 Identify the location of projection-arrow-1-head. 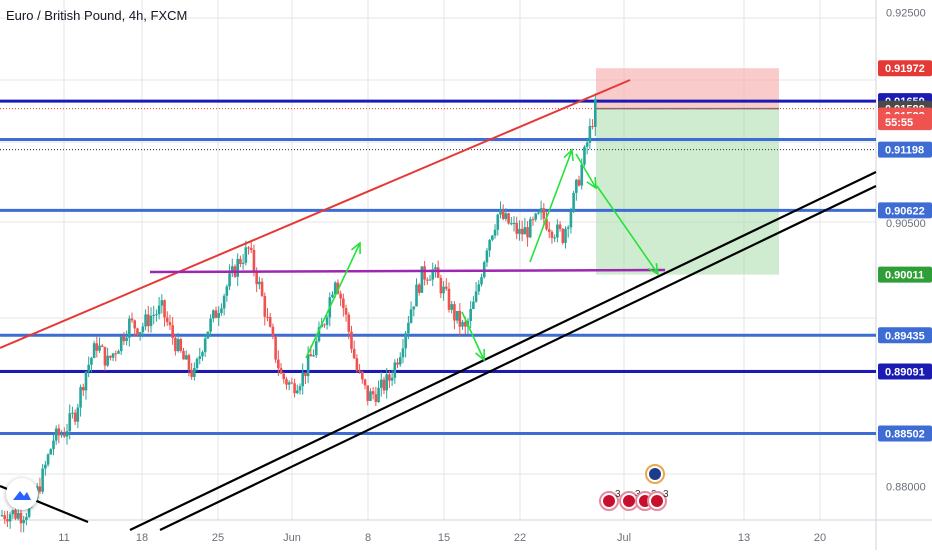
(355, 248).